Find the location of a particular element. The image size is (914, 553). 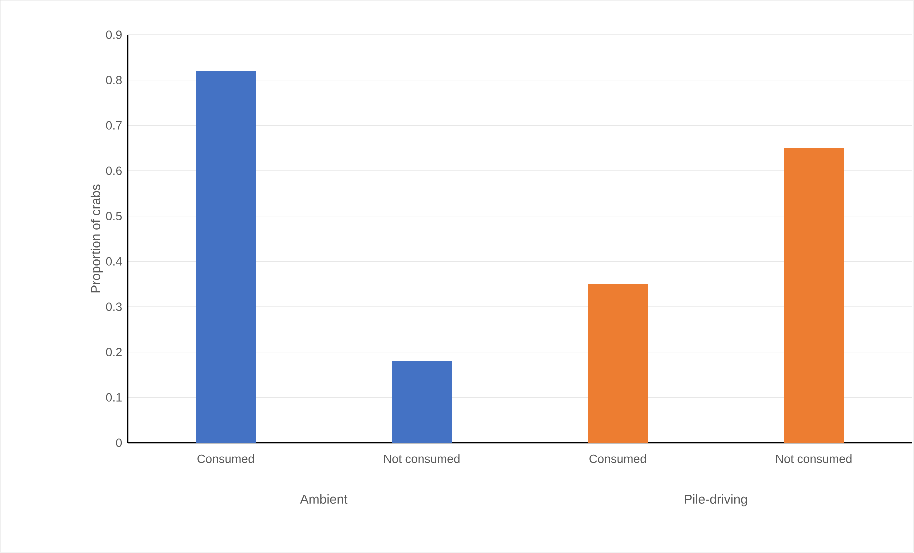

text: Ambient is located at coordinates (324, 499).